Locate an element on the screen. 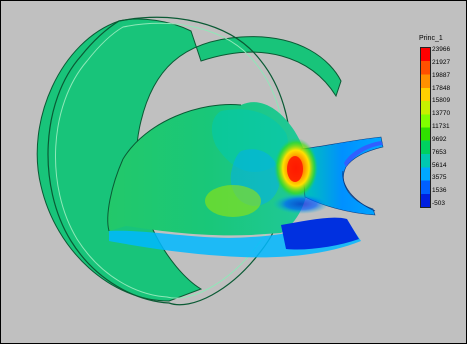 The width and height of the screenshot is (467, 344). legend-value: 1536 is located at coordinates (439, 191).